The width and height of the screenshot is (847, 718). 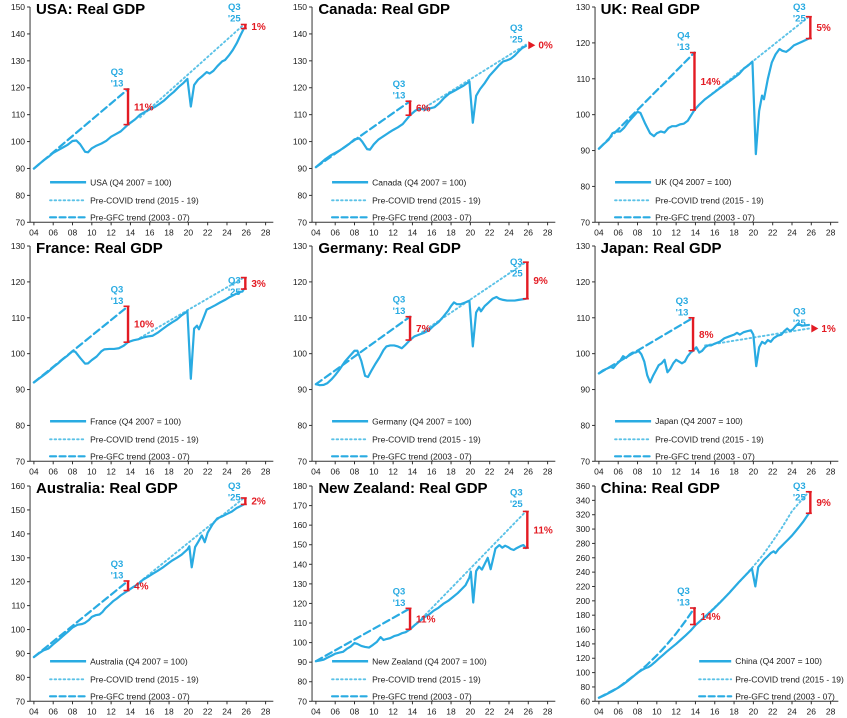 I want to click on svg-text: 150, so click(x=18, y=7).